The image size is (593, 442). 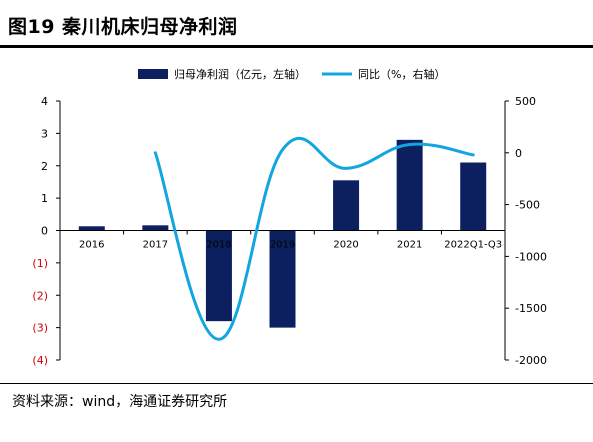 I want to click on right-axis: 500 0 -500 -1000 -1500 -2000, so click(x=525, y=231).